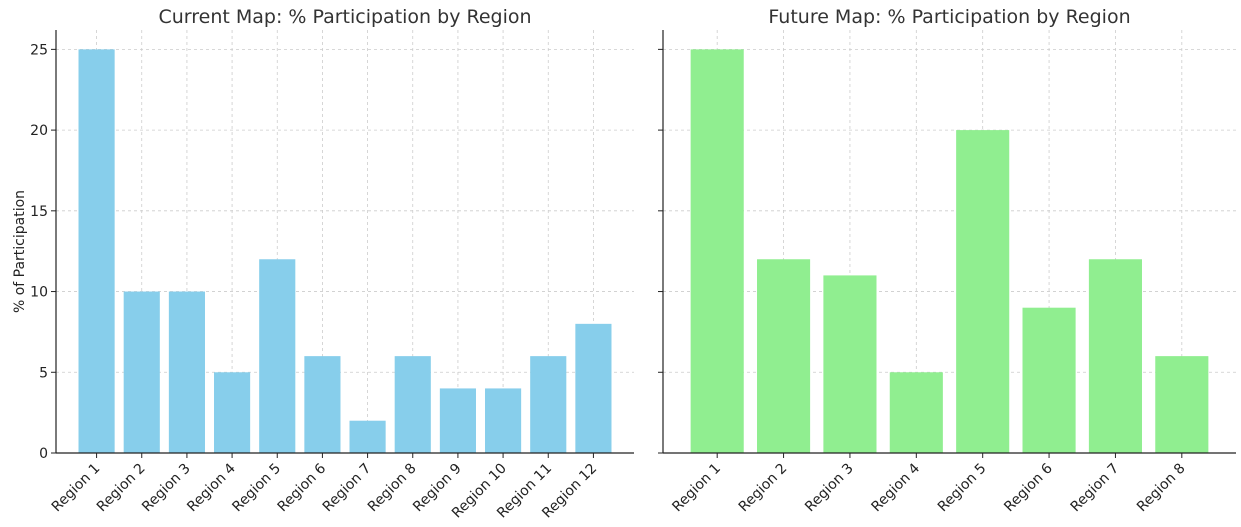 The height and width of the screenshot is (527, 1241). I want to click on y-tick-label: 5, so click(43, 373).